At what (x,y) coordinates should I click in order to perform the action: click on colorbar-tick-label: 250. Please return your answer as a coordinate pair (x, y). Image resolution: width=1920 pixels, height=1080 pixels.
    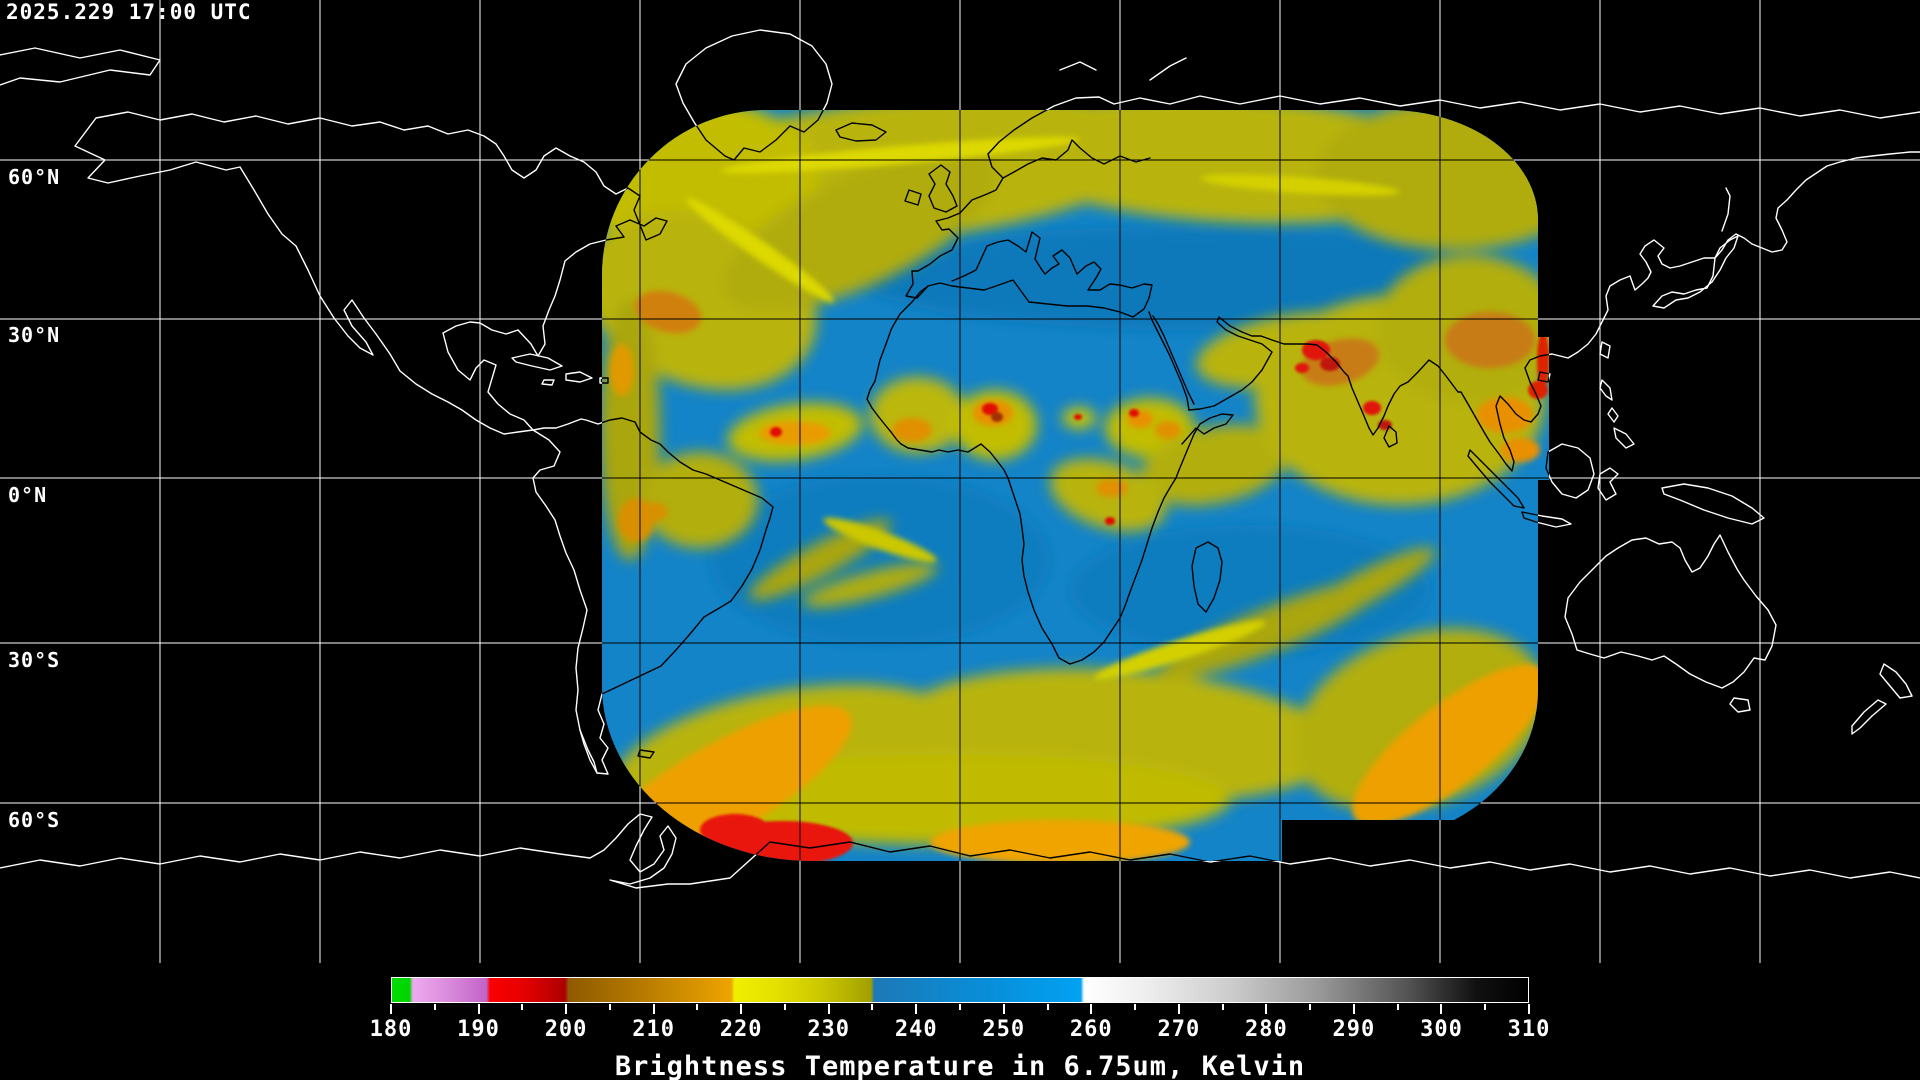
    Looking at the image, I should click on (1004, 1029).